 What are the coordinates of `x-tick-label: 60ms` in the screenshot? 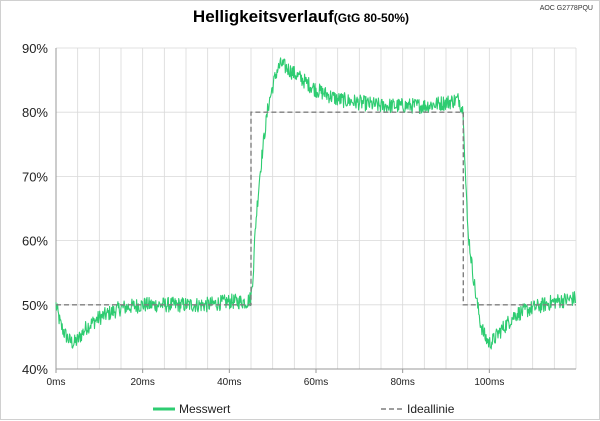 It's located at (316, 382).